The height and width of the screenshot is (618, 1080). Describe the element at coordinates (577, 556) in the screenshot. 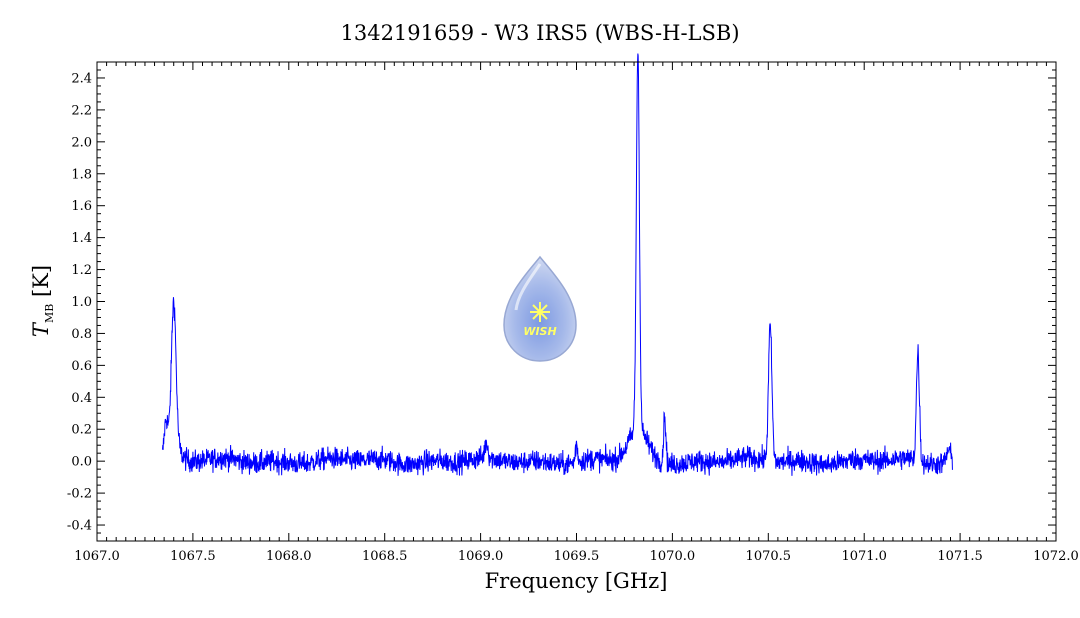

I see `x-tick-label: 1069.5` at that location.